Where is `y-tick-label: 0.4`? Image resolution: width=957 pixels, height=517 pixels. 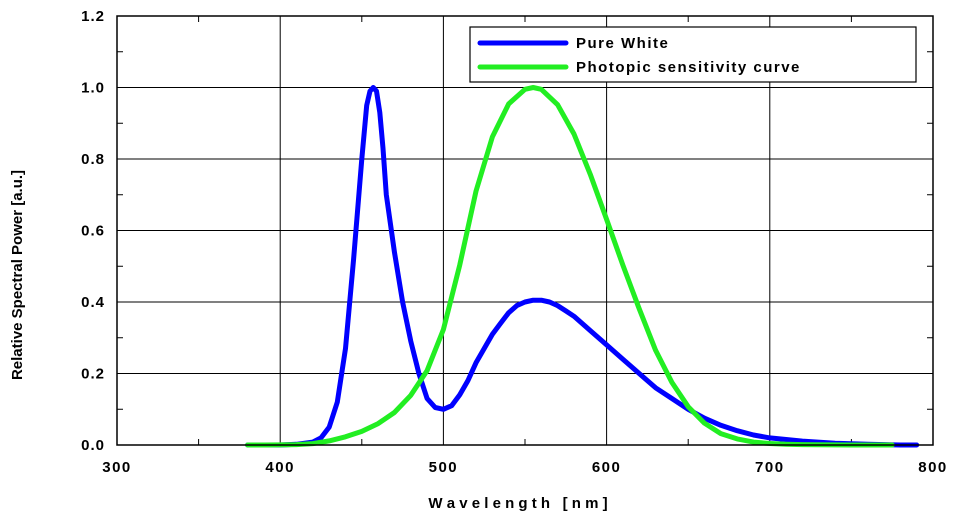 y-tick-label: 0.4 is located at coordinates (93, 302).